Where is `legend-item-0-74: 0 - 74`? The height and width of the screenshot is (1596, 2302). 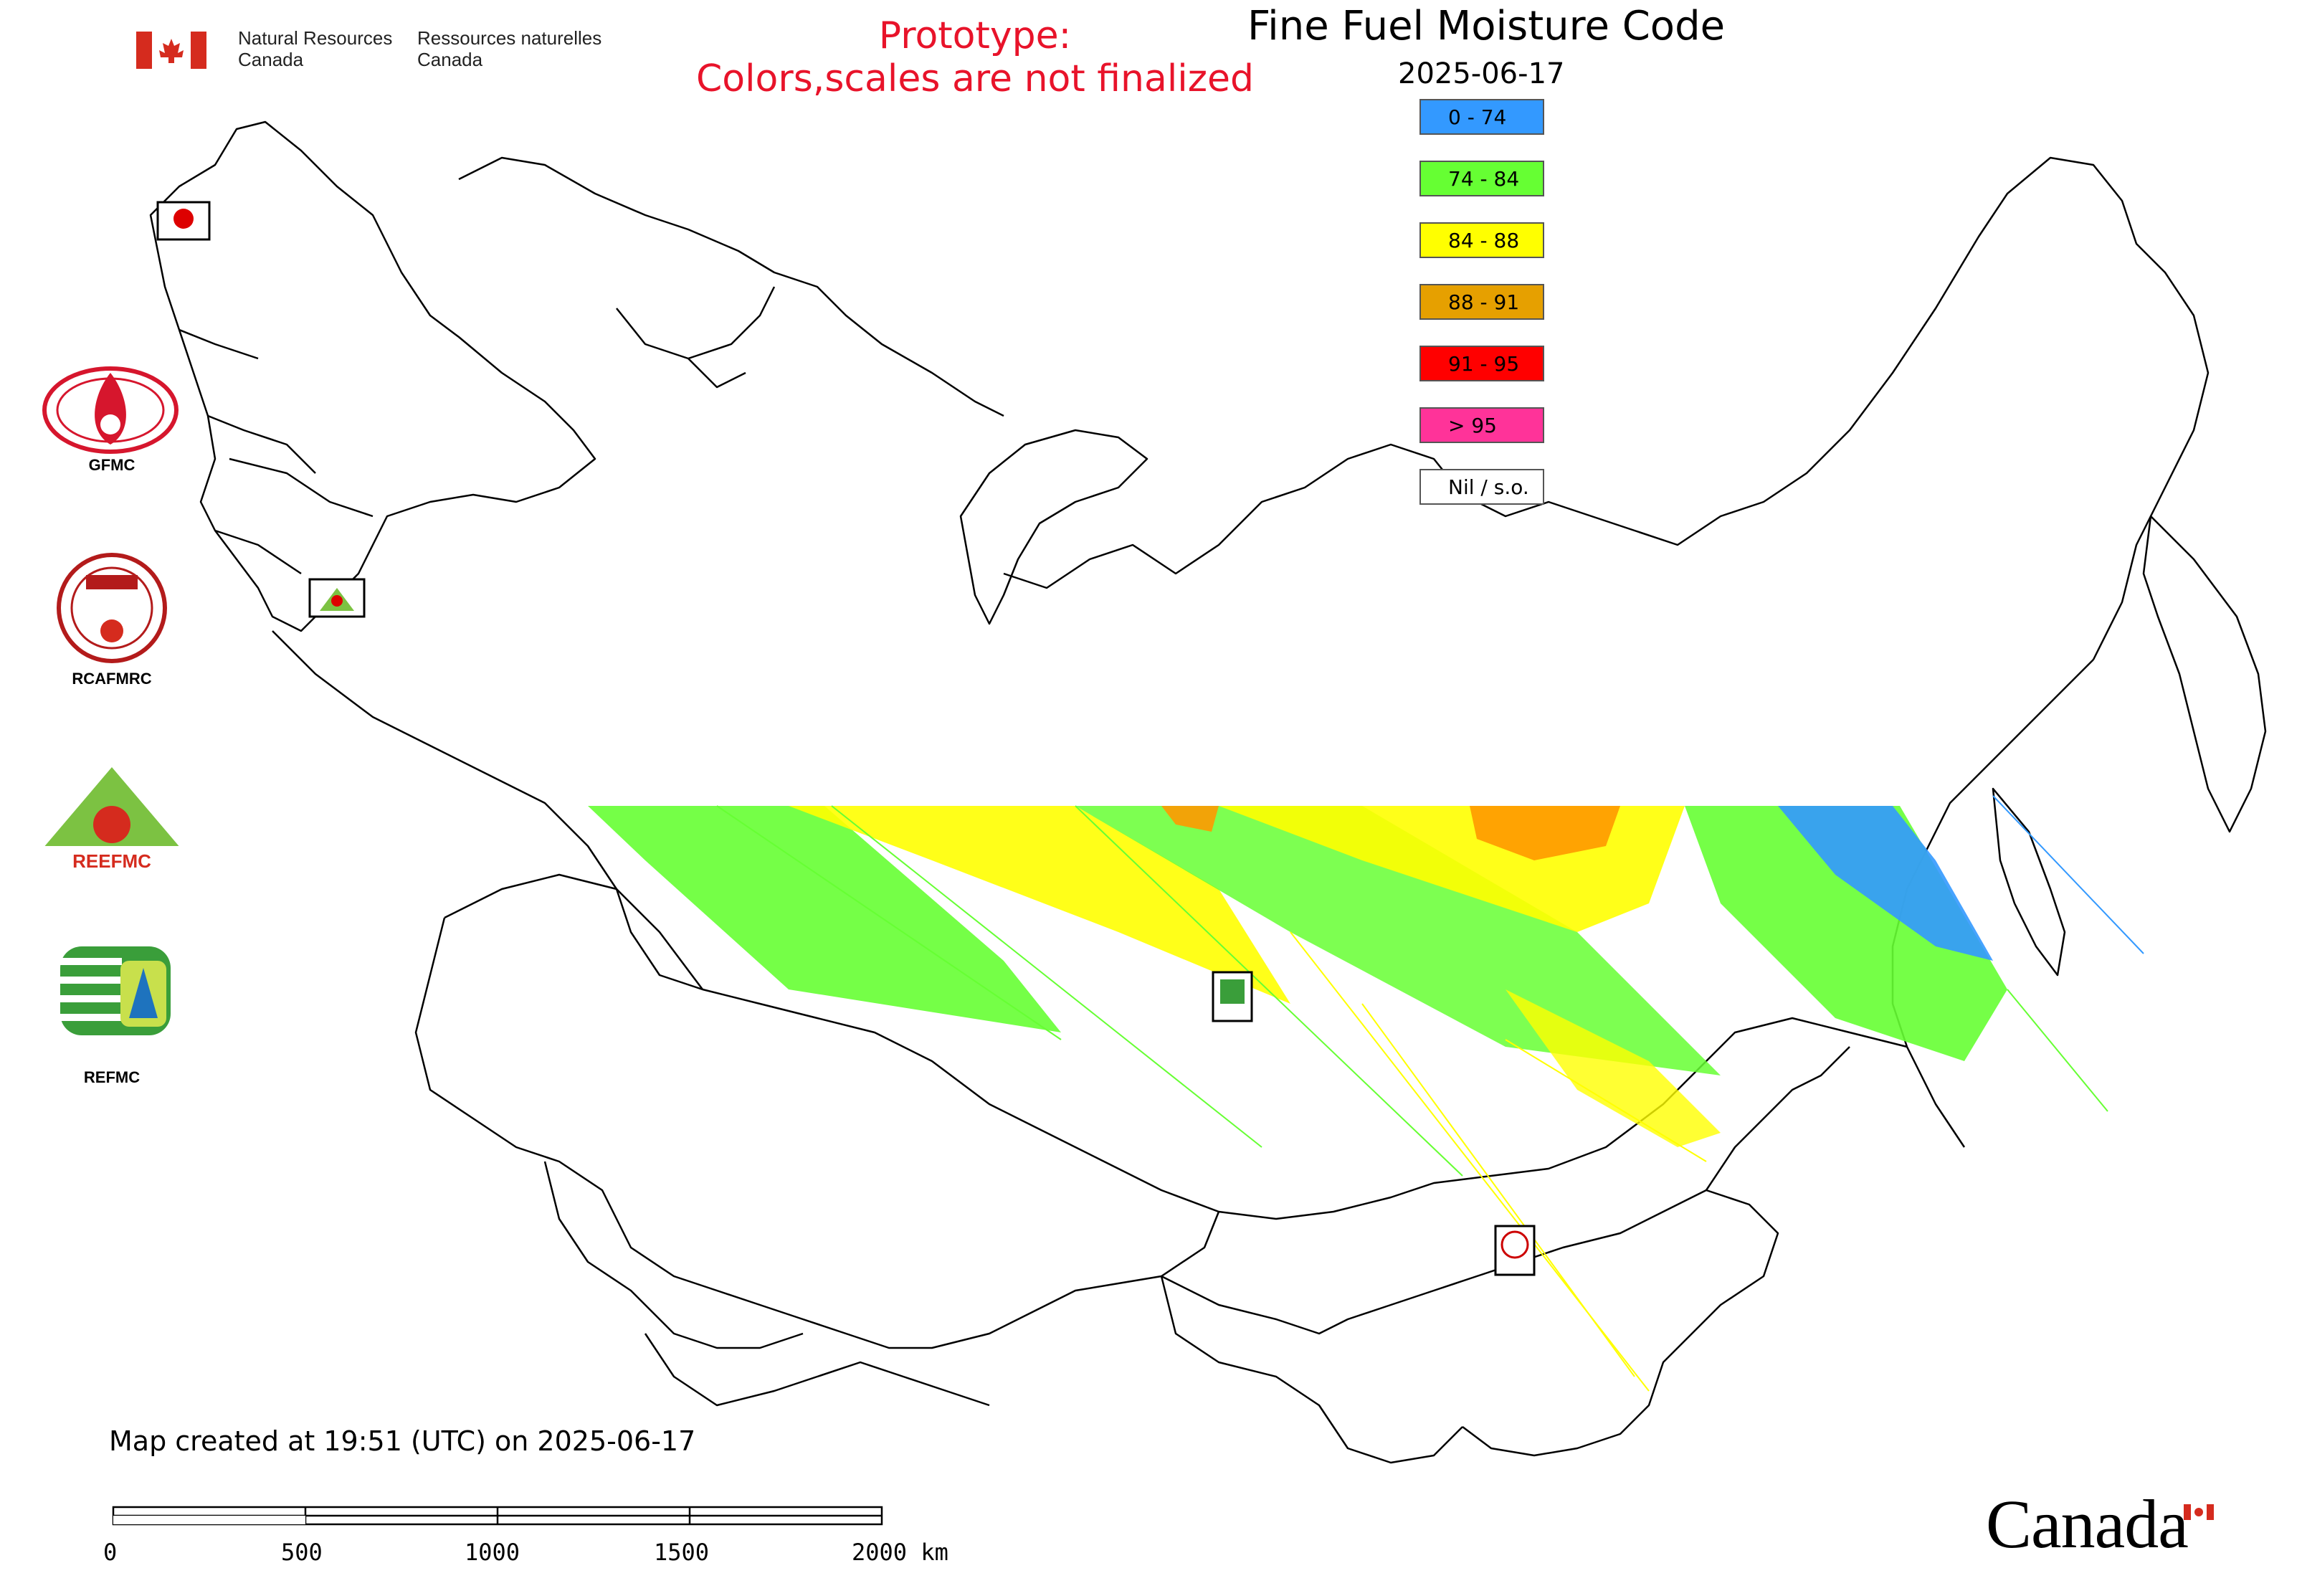 legend-item-0-74: 0 - 74 is located at coordinates (1481, 117).